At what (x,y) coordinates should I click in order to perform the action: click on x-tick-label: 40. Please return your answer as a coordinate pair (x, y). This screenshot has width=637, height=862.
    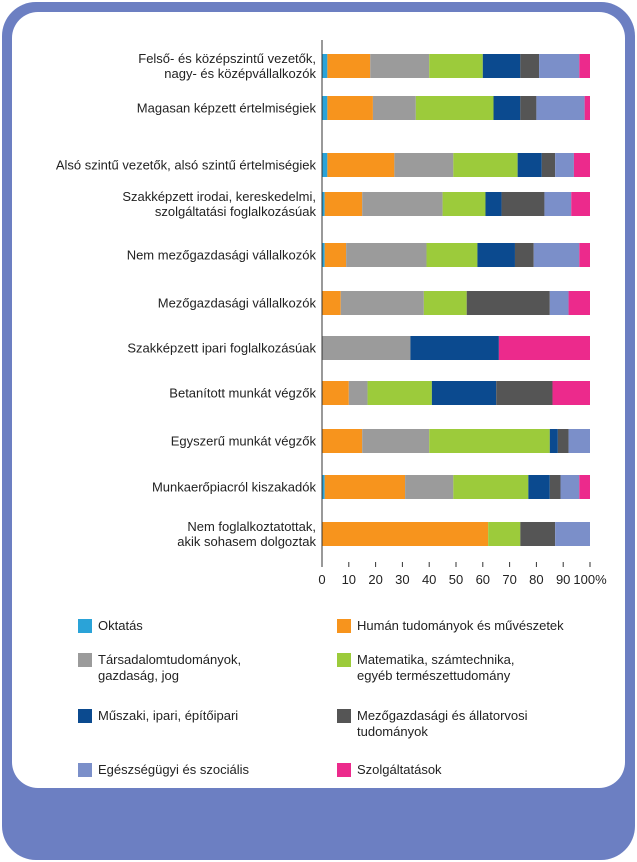
    Looking at the image, I should click on (429, 579).